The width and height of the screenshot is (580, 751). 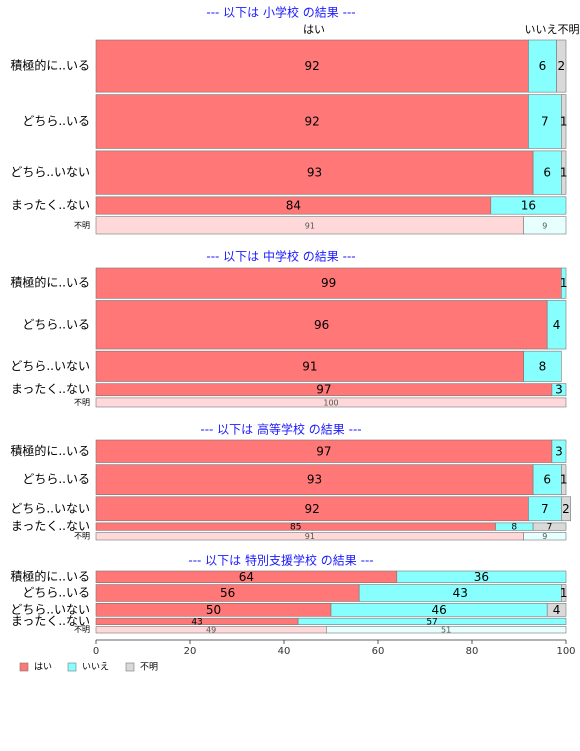 I want to click on data-label: 96, so click(x=321, y=325).